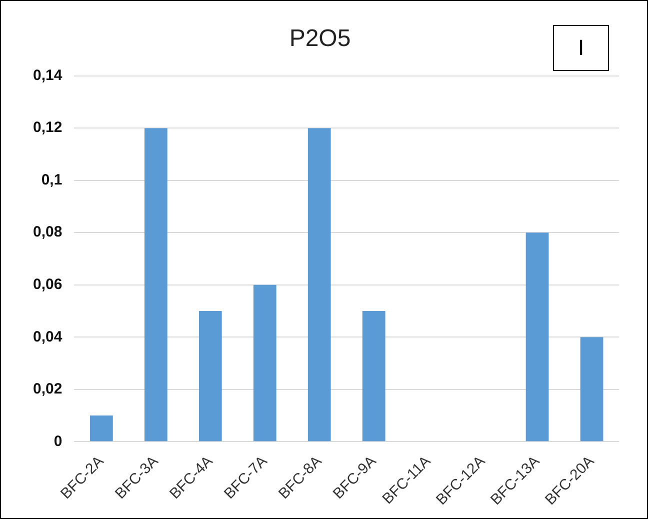  I want to click on text: I, so click(581, 48).